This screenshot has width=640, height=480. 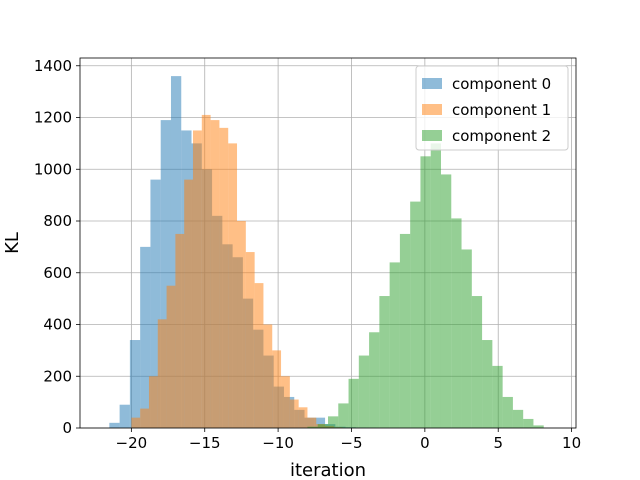 What do you see at coordinates (501, 110) in the screenshot?
I see `legend-label: component 1` at bounding box center [501, 110].